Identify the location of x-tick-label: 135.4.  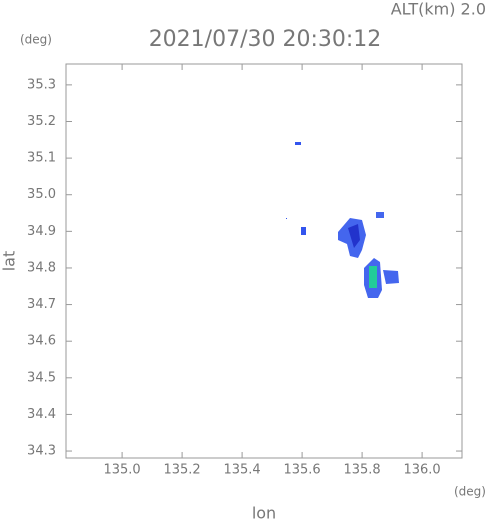
(241, 470).